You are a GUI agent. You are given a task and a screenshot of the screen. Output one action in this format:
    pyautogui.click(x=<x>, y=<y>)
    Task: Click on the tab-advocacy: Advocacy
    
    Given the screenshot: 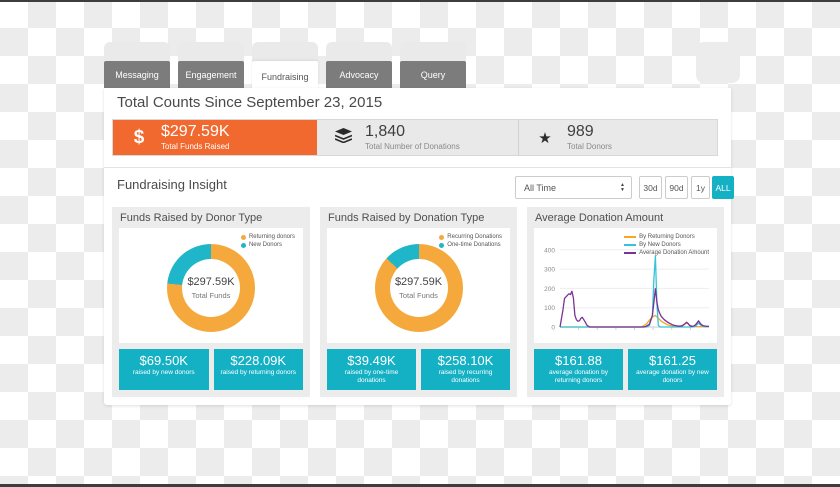 What is the action you would take?
    pyautogui.click(x=359, y=65)
    